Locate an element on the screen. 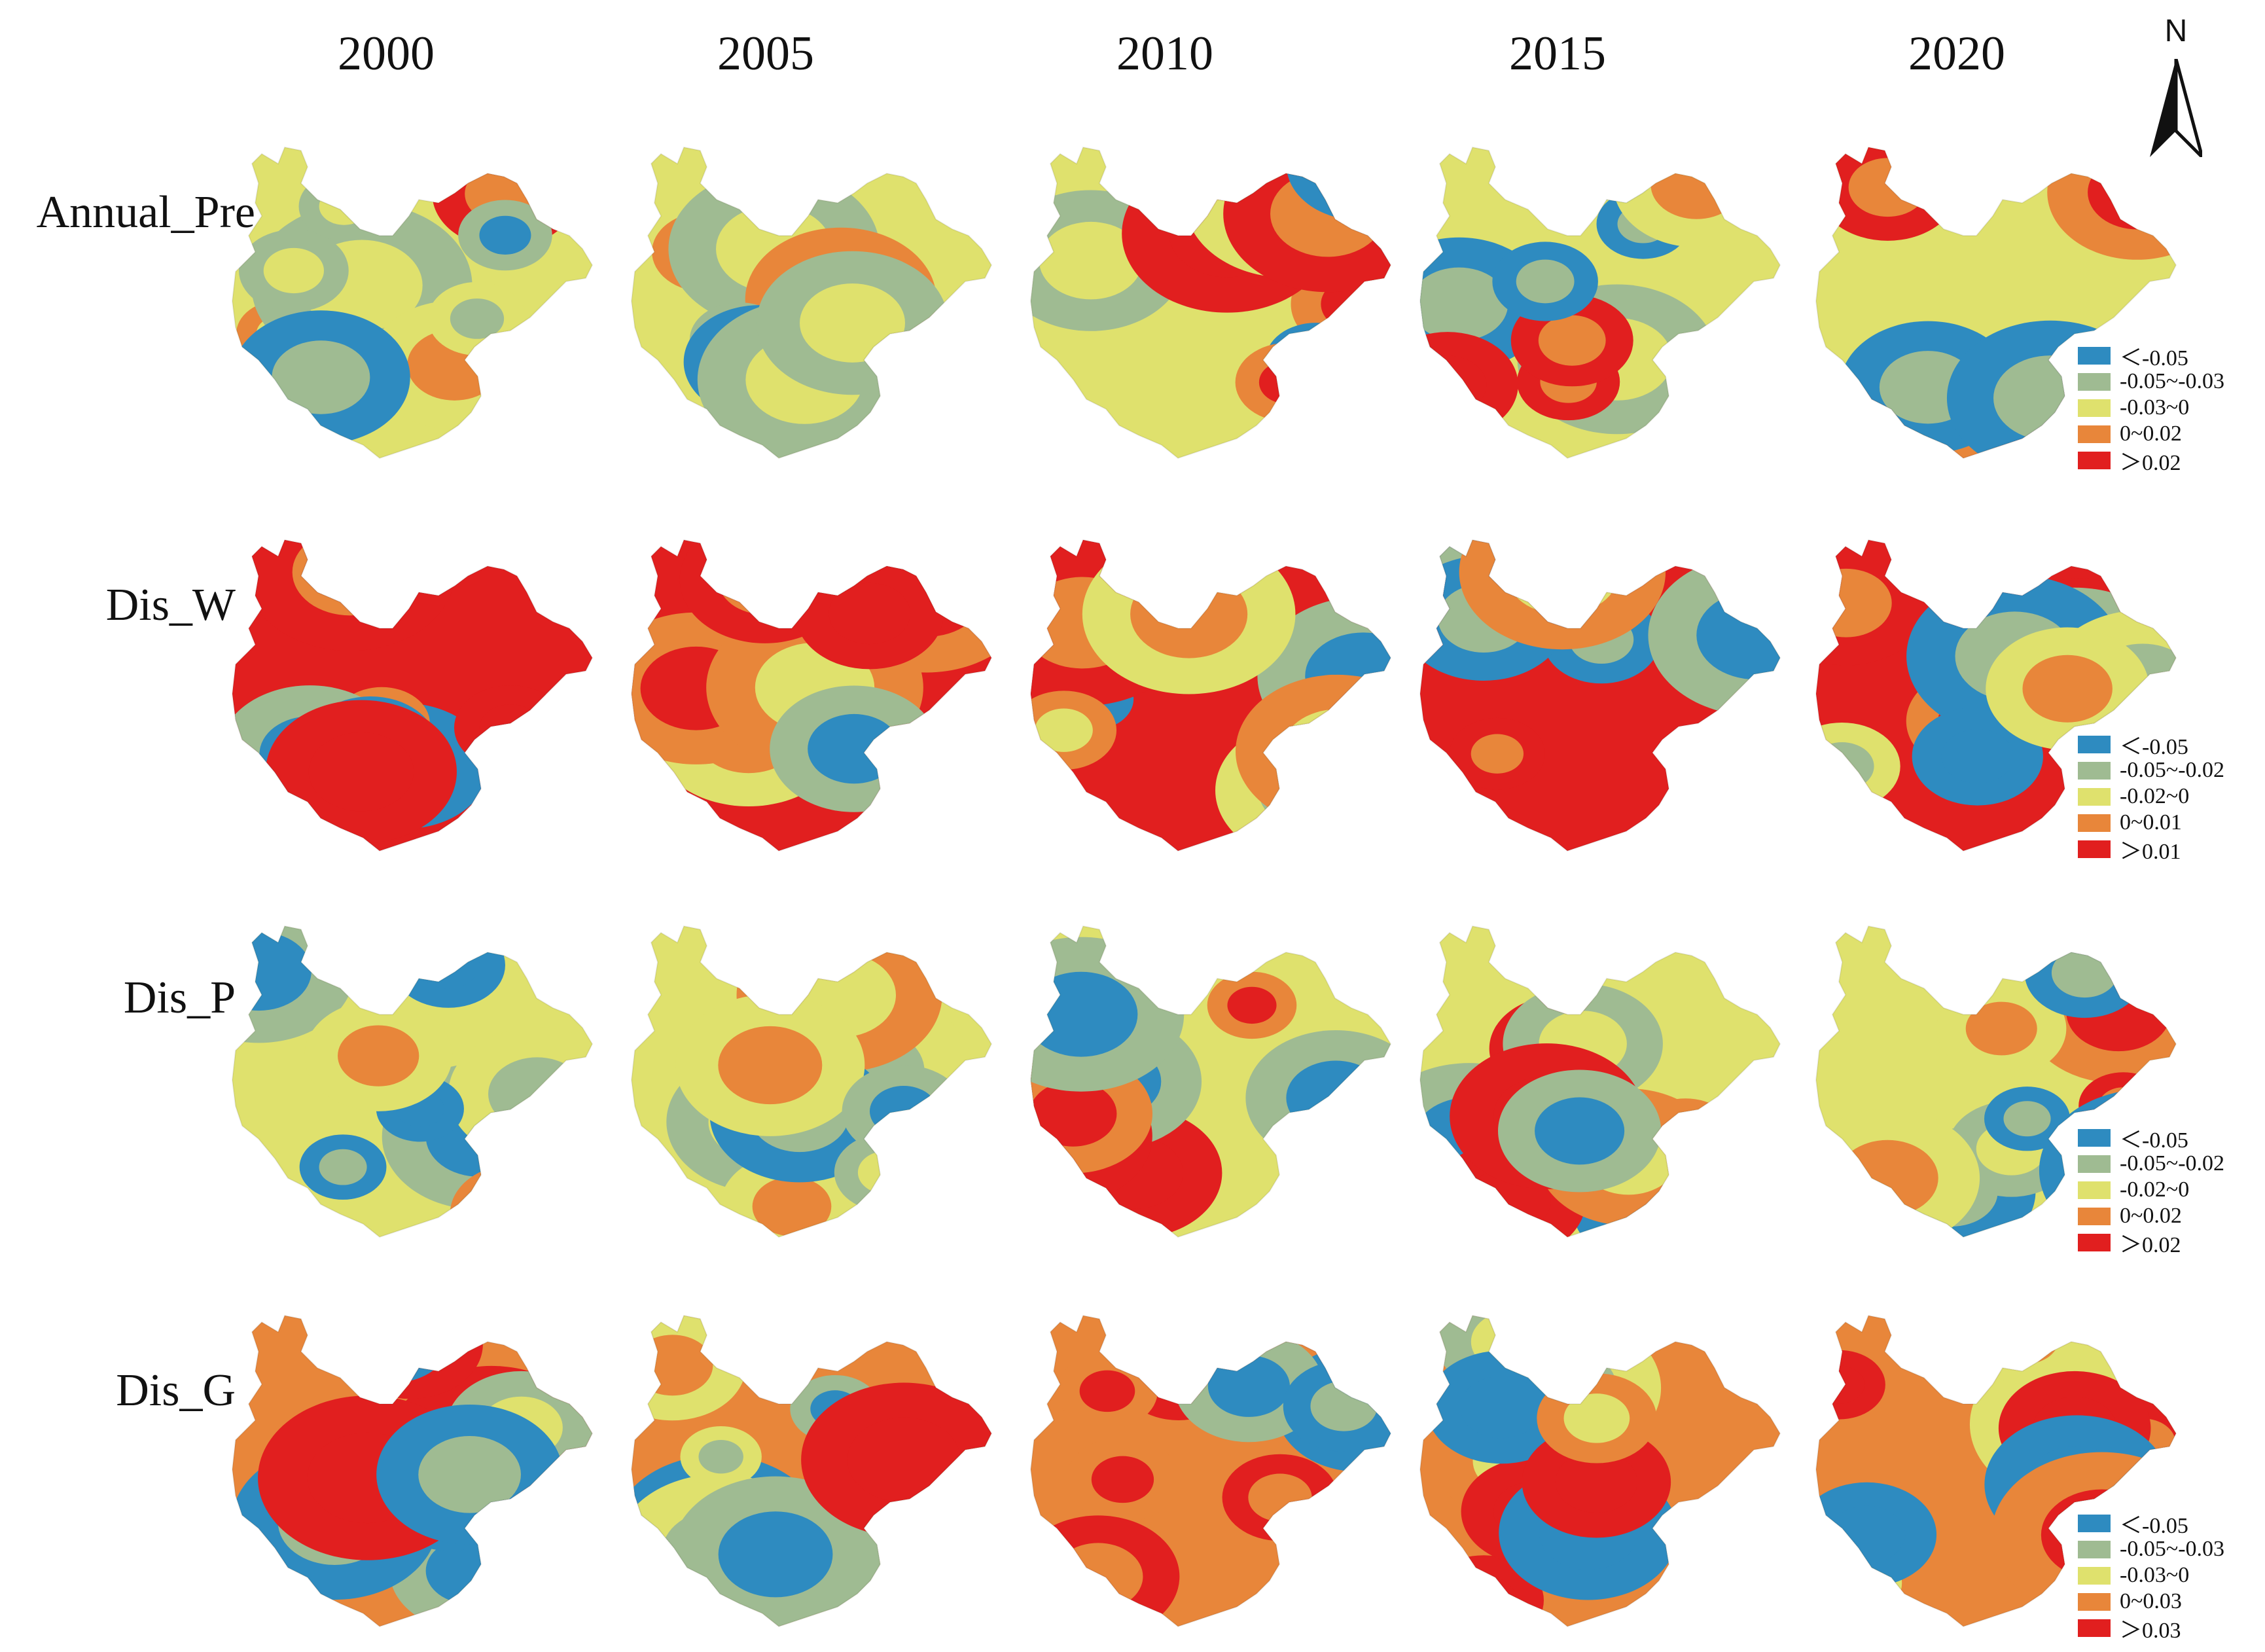  legend-label: -0.05~-0.03 is located at coordinates (2172, 1549).